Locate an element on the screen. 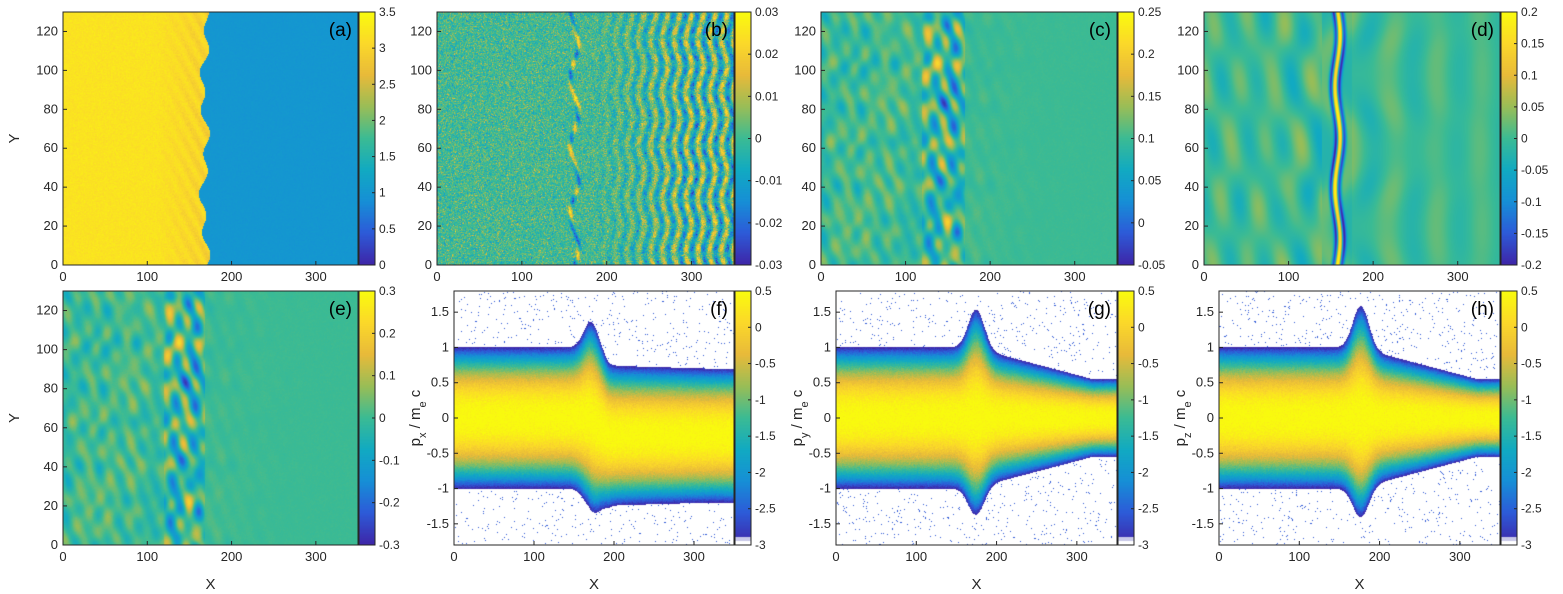  x-axis-label: X is located at coordinates (210, 584).